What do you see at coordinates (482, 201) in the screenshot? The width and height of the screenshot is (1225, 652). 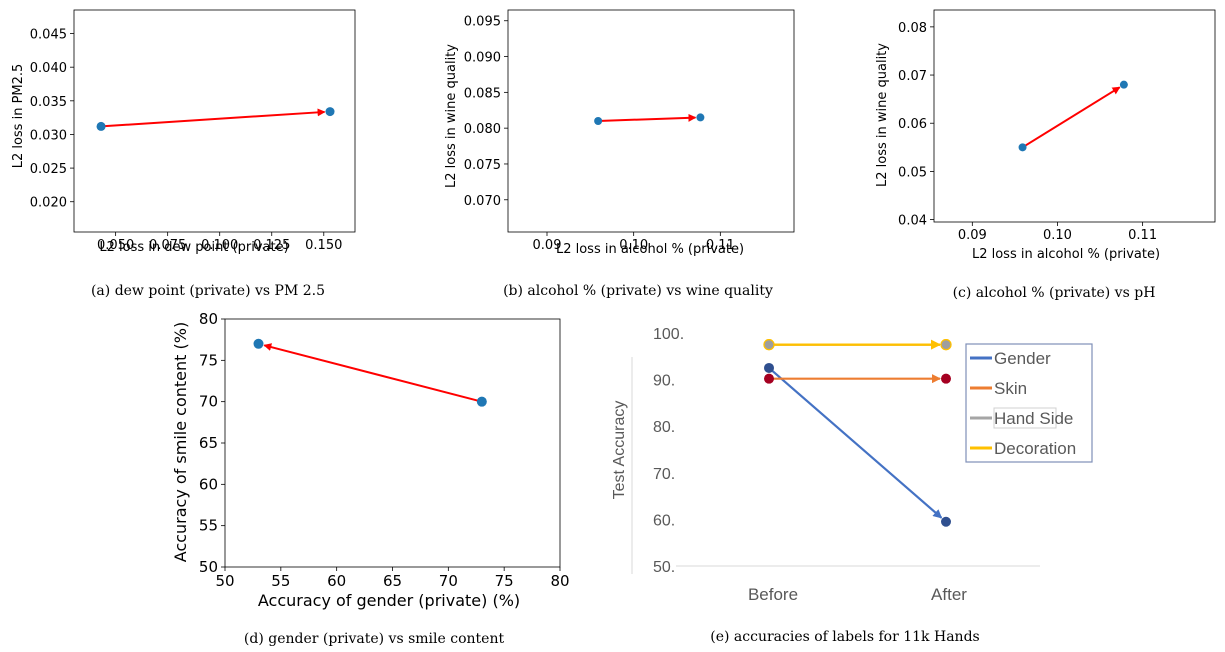 I see `y-tick-label: 0.070` at bounding box center [482, 201].